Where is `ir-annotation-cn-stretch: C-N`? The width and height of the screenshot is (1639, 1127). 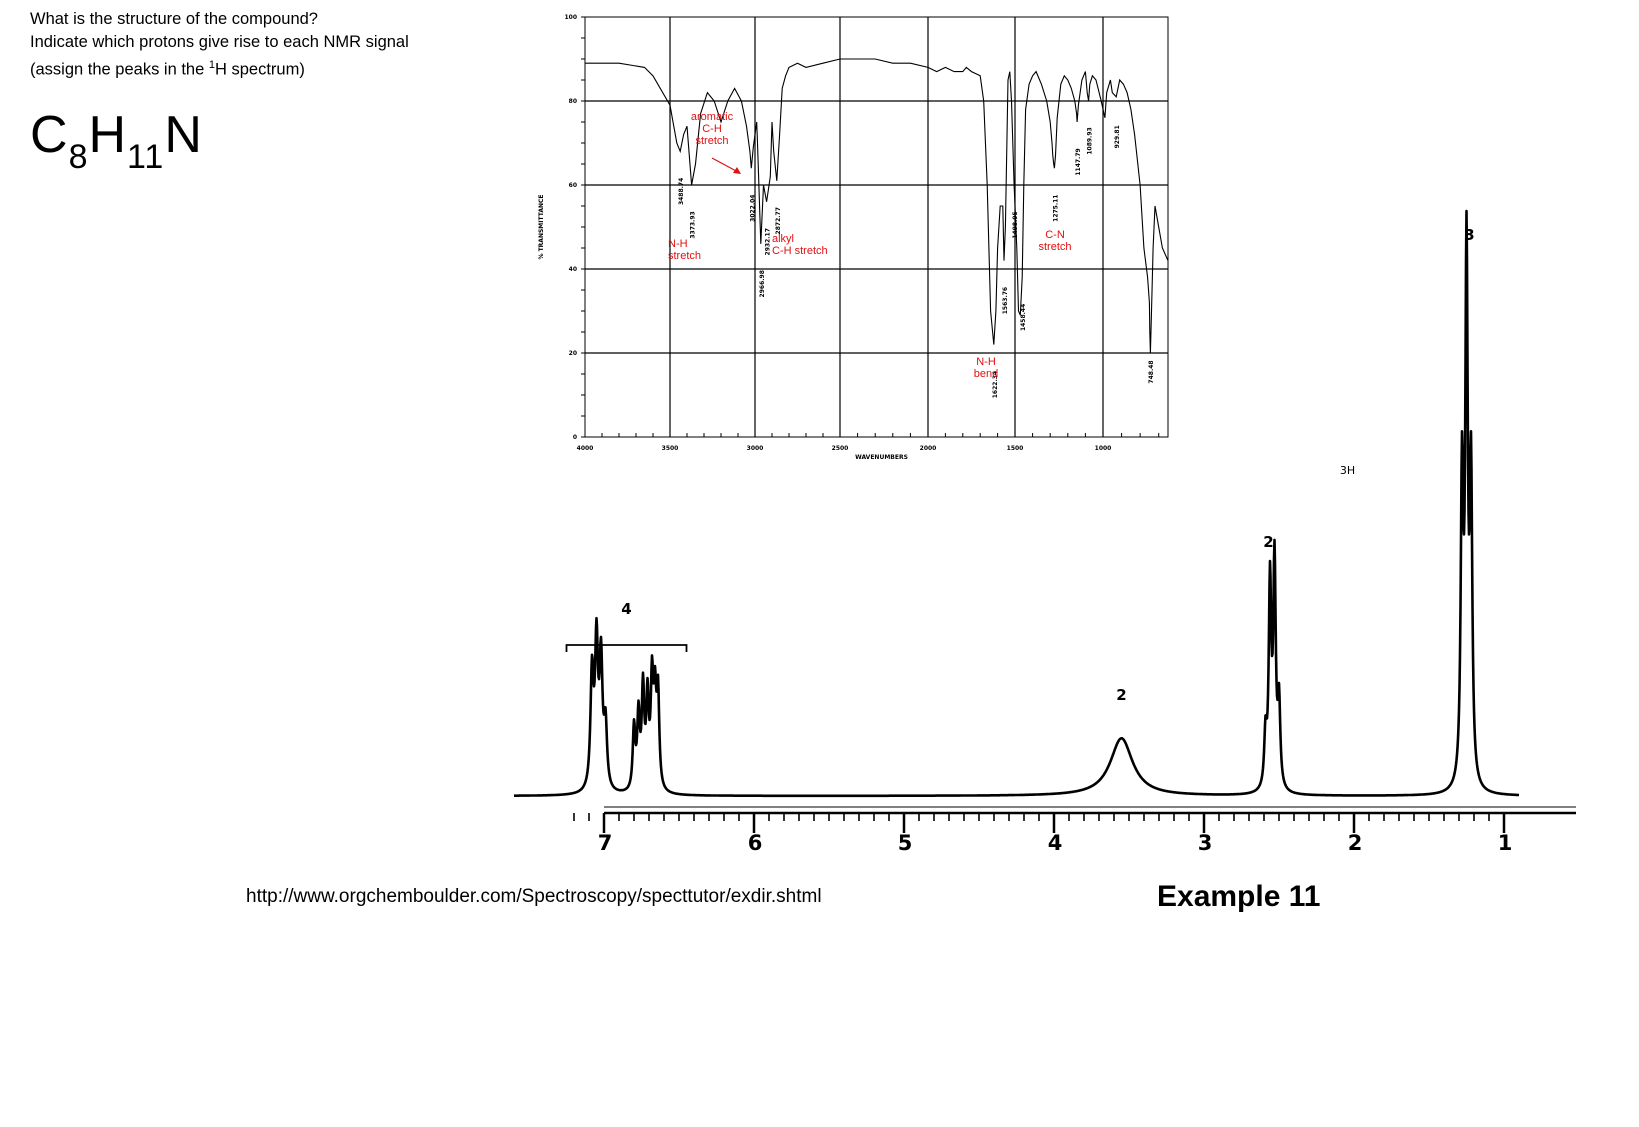
ir-annotation-cn-stretch: C-N is located at coordinates (1055, 235).